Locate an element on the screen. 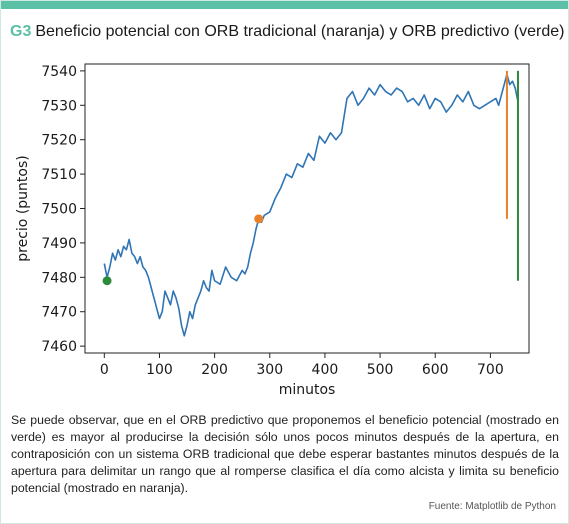 The image size is (569, 524). x-tick-label: 0 is located at coordinates (104, 370).